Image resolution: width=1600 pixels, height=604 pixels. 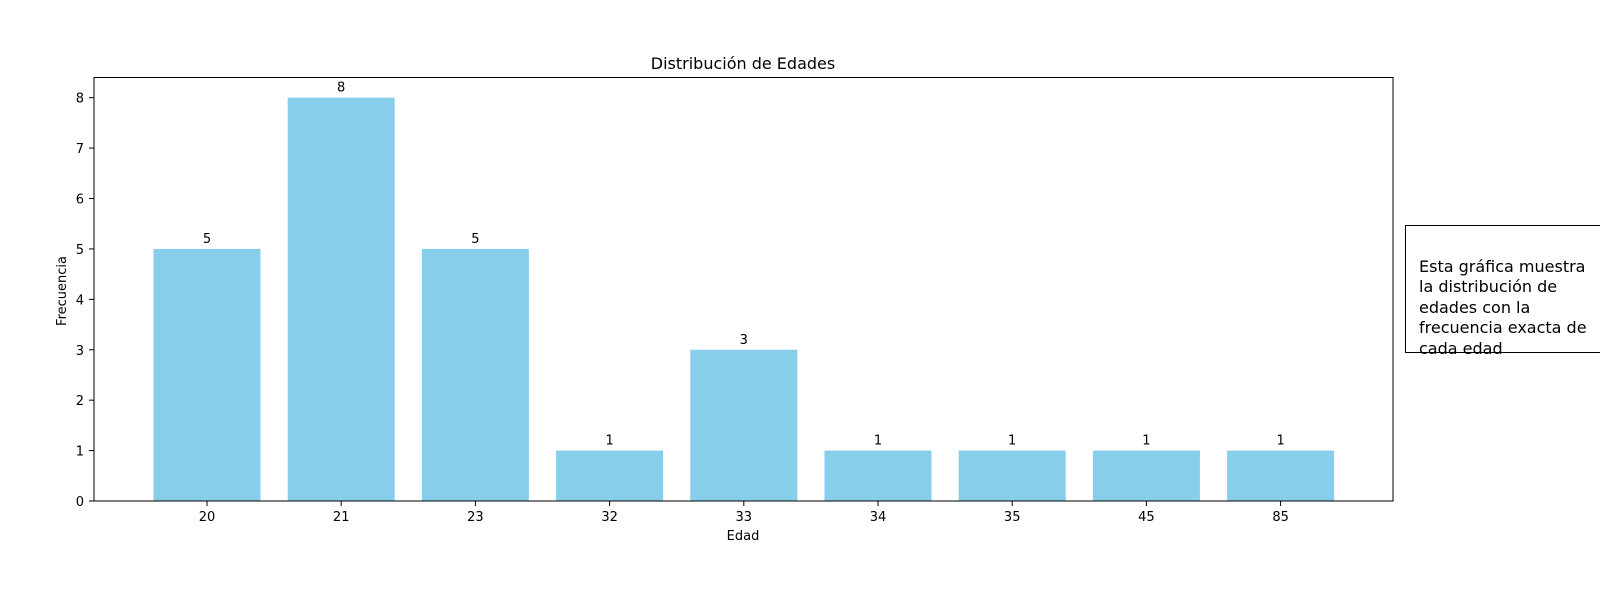 I want to click on data-label-35: 1, so click(x=1012, y=441).